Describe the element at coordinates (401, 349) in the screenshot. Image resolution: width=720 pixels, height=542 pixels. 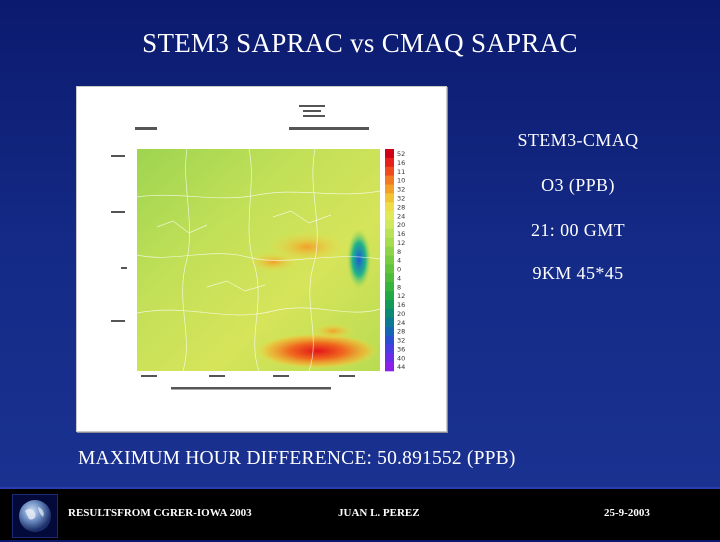
I see `colorbar-label: 36` at that location.